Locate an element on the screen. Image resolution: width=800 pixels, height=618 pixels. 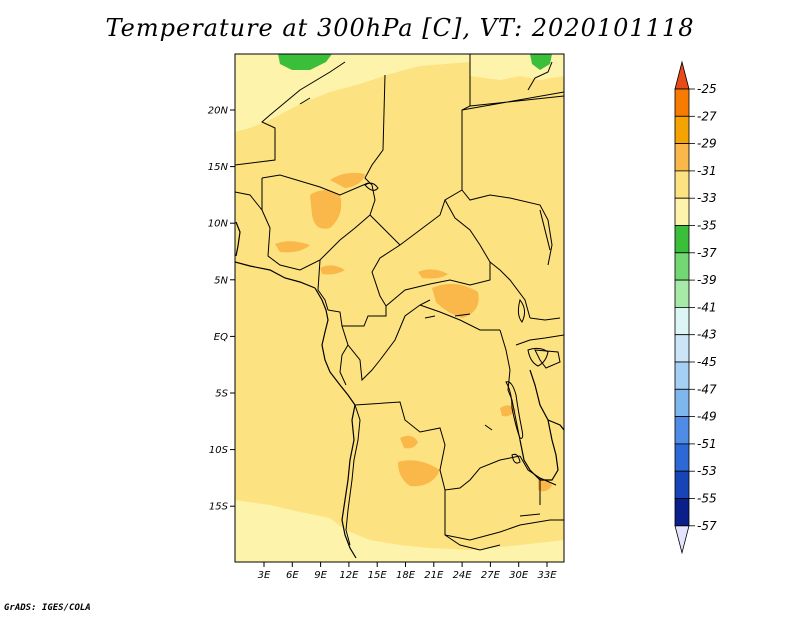
lat-label: 20N is located at coordinates (218, 111).